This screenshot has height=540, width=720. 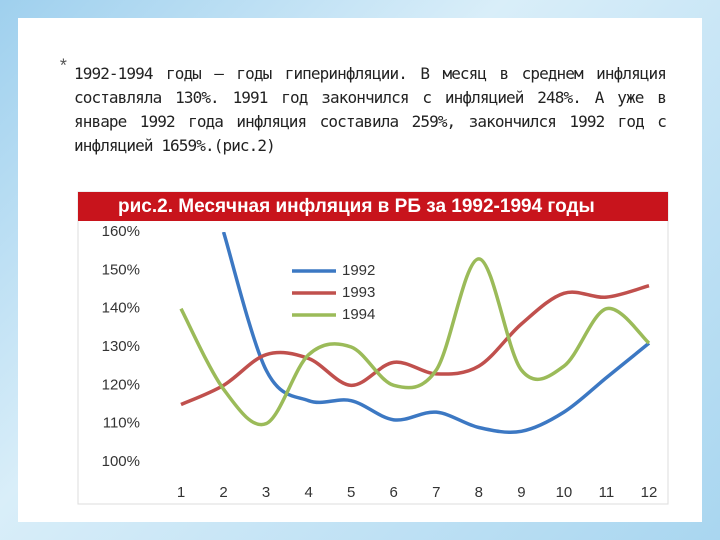 I want to click on x-tick-label: 3, so click(x=266, y=492).